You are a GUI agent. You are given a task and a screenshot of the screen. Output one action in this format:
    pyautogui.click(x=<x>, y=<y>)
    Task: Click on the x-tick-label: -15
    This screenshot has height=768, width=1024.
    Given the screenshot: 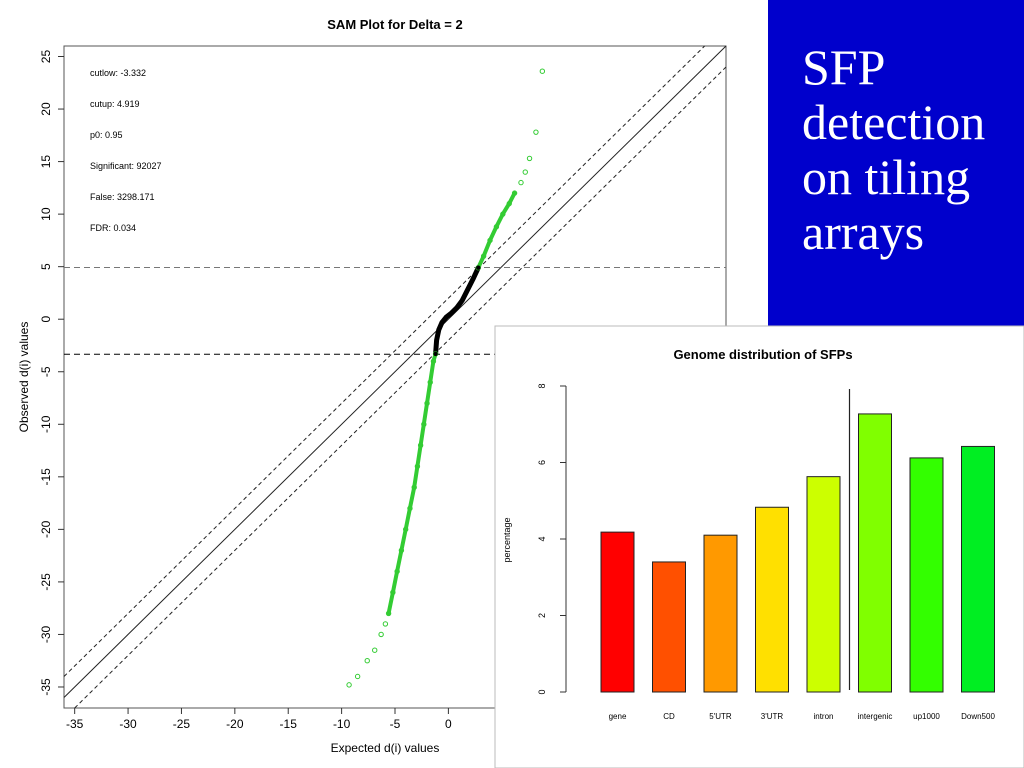 What is the action you would take?
    pyautogui.click(x=289, y=724)
    